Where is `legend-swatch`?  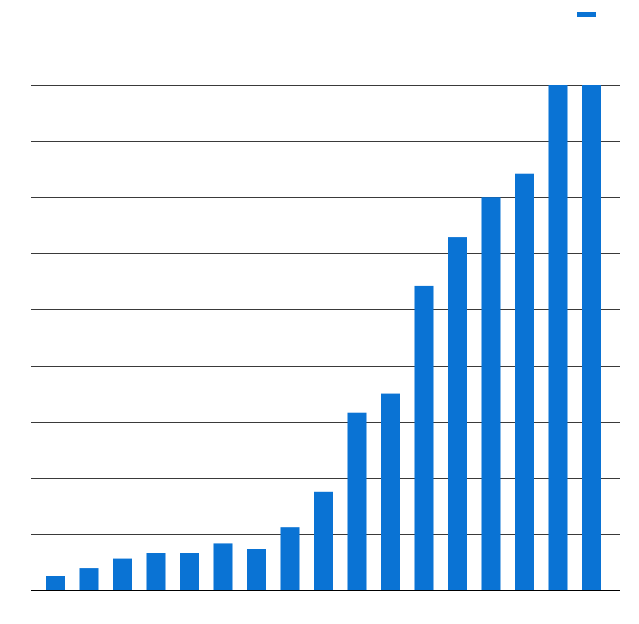 legend-swatch is located at coordinates (586, 14).